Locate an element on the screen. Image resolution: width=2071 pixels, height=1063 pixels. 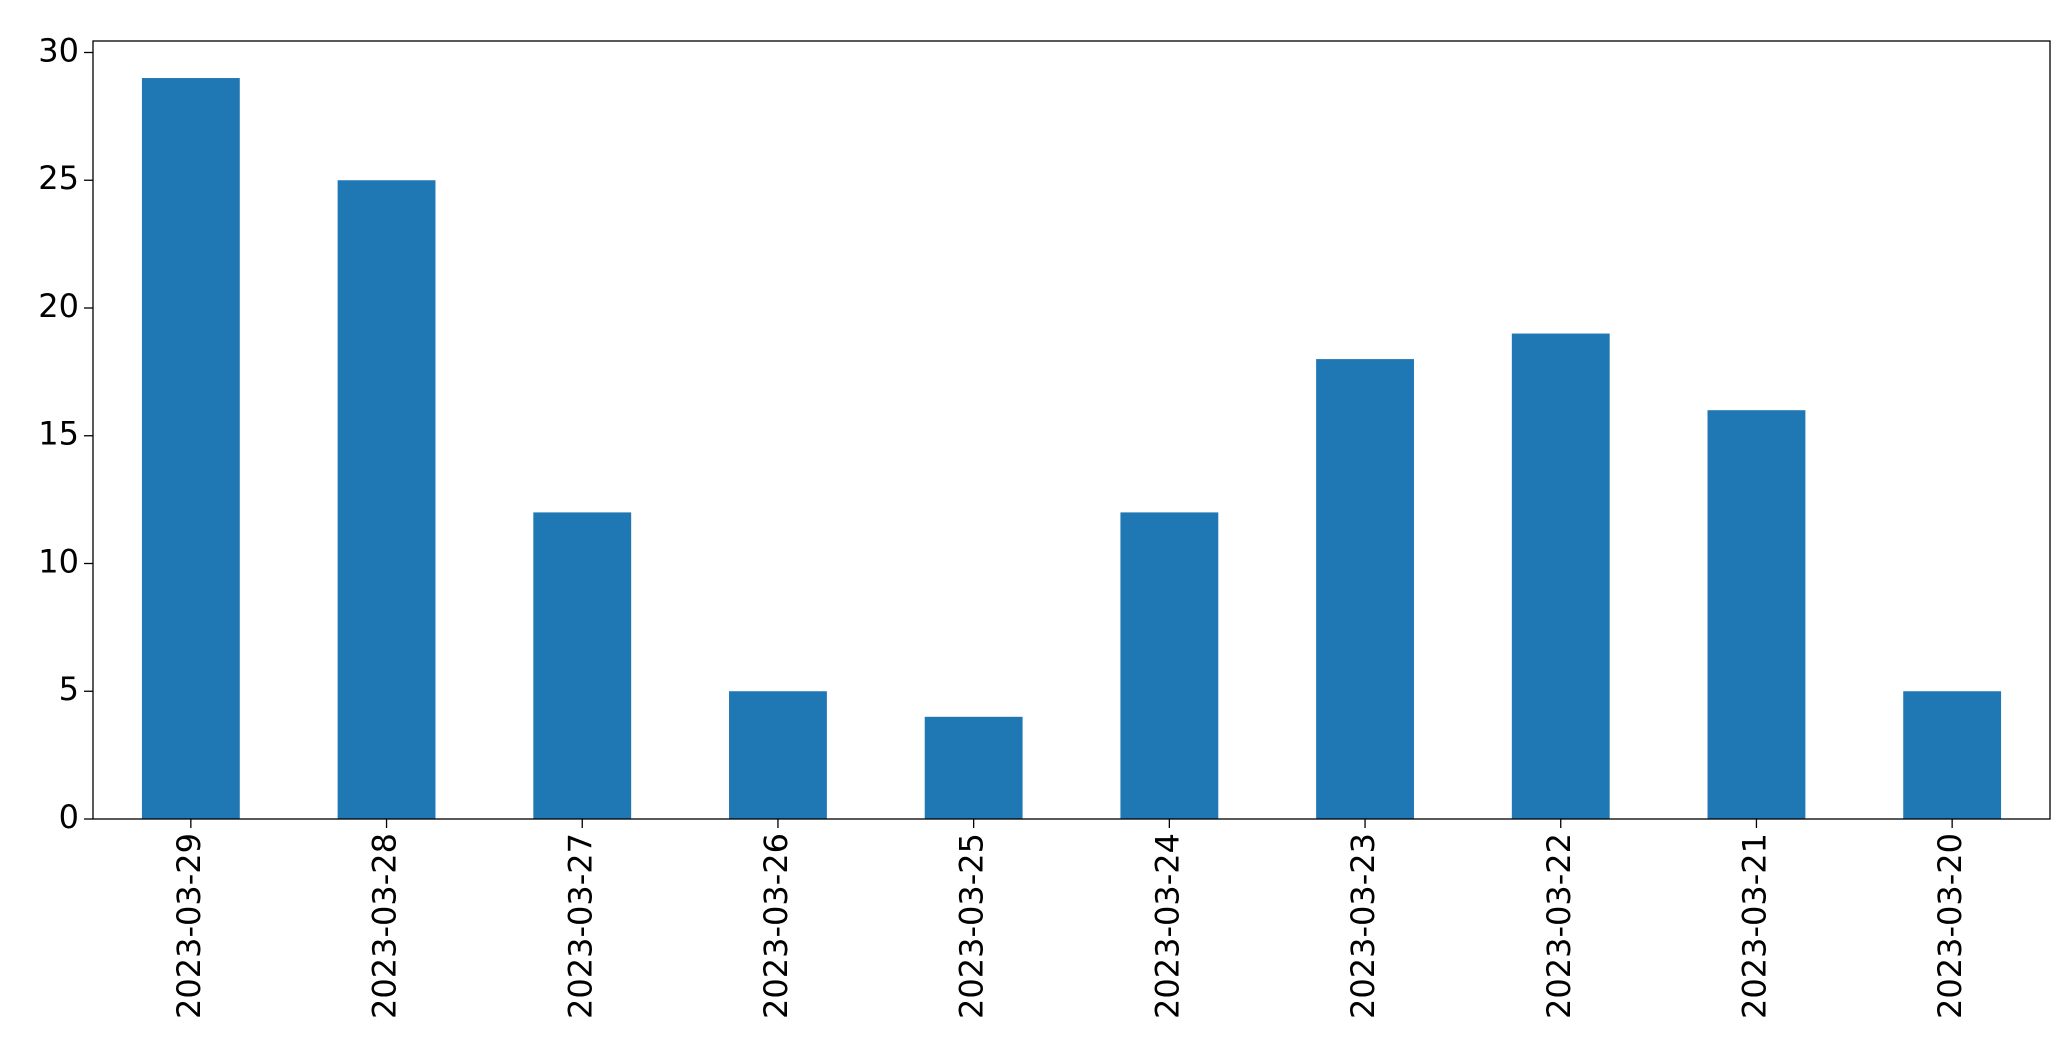
x-tick-label: 2023-03-22 is located at coordinates (1559, 926).